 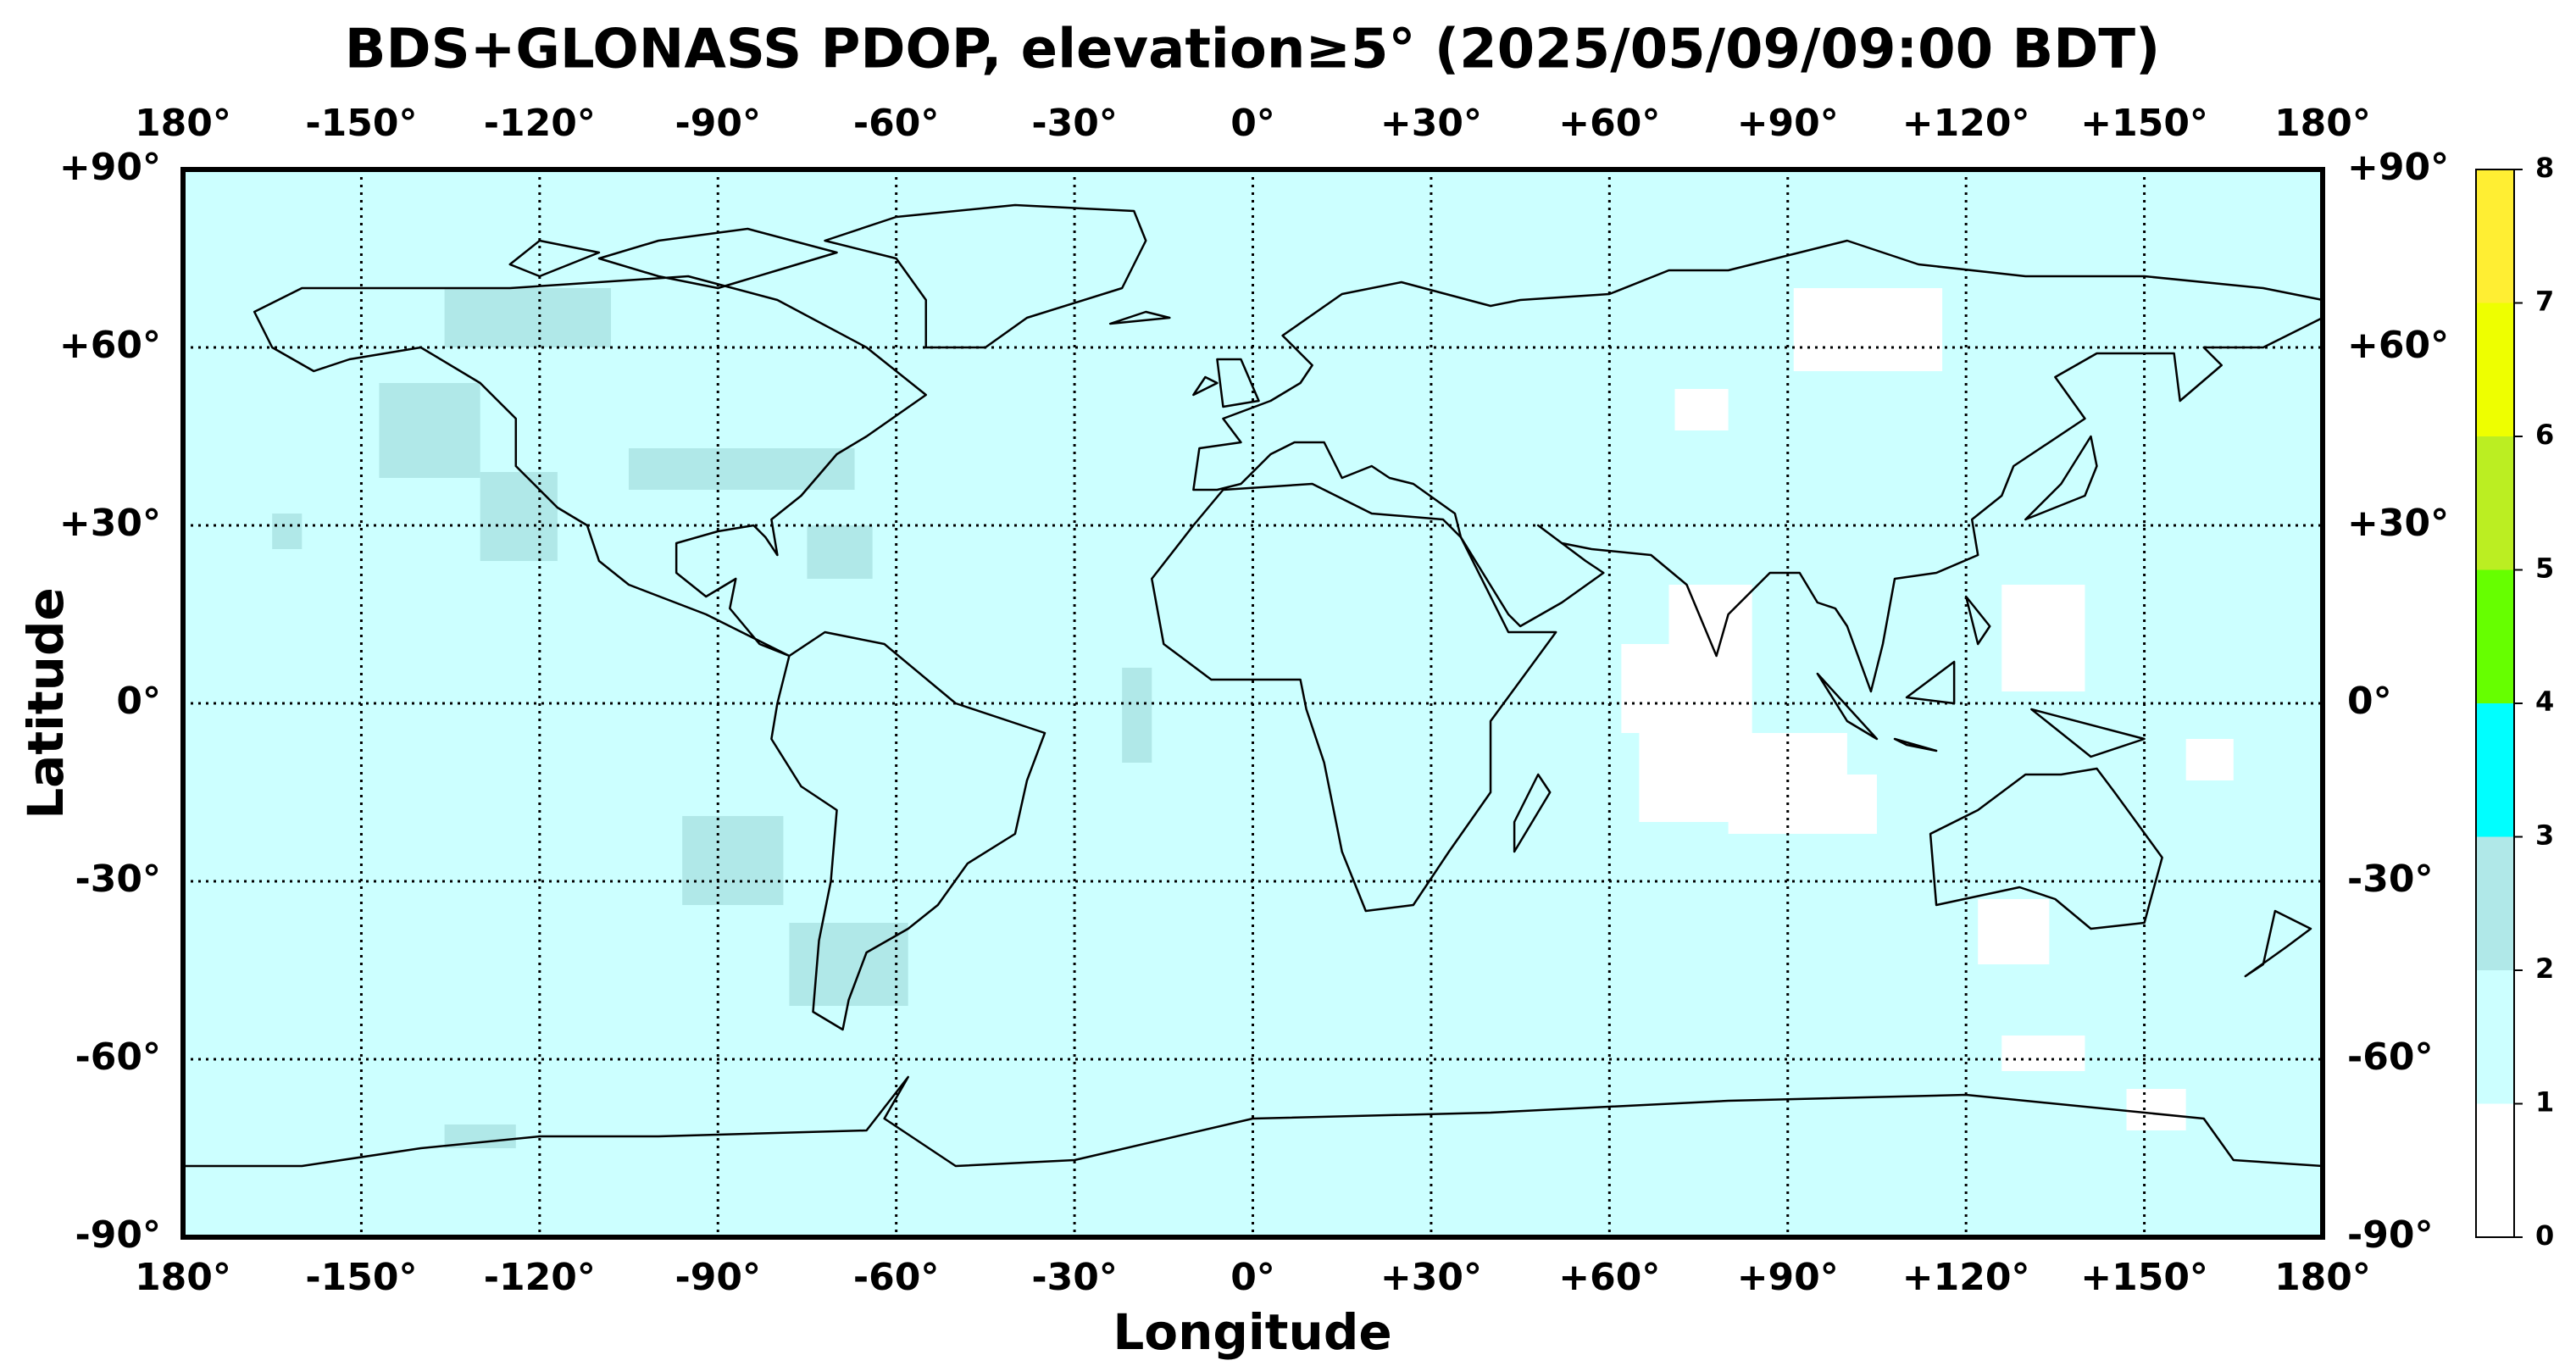 What do you see at coordinates (2544, 168) in the screenshot?
I see `colorbar-tick-label: 8` at bounding box center [2544, 168].